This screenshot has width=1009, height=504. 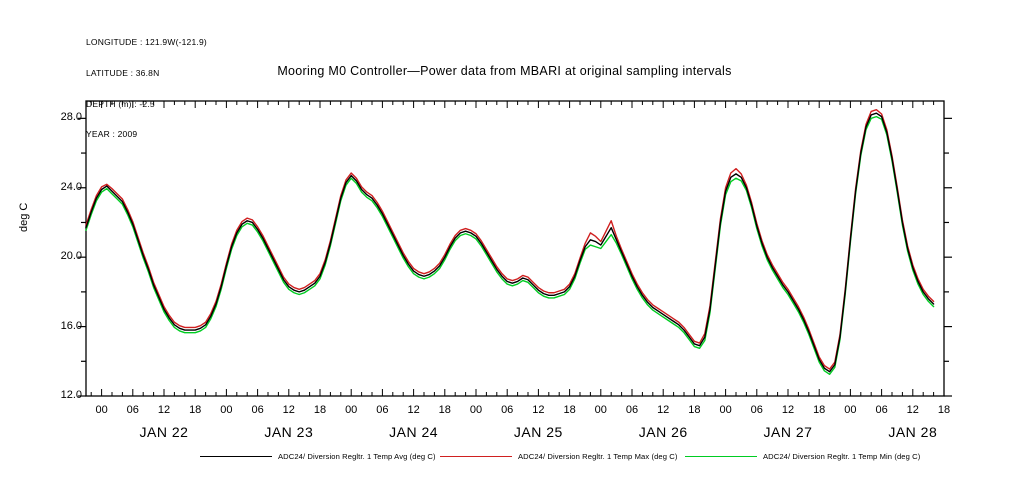 I want to click on x-day-label: JAN 25, so click(x=538, y=432).